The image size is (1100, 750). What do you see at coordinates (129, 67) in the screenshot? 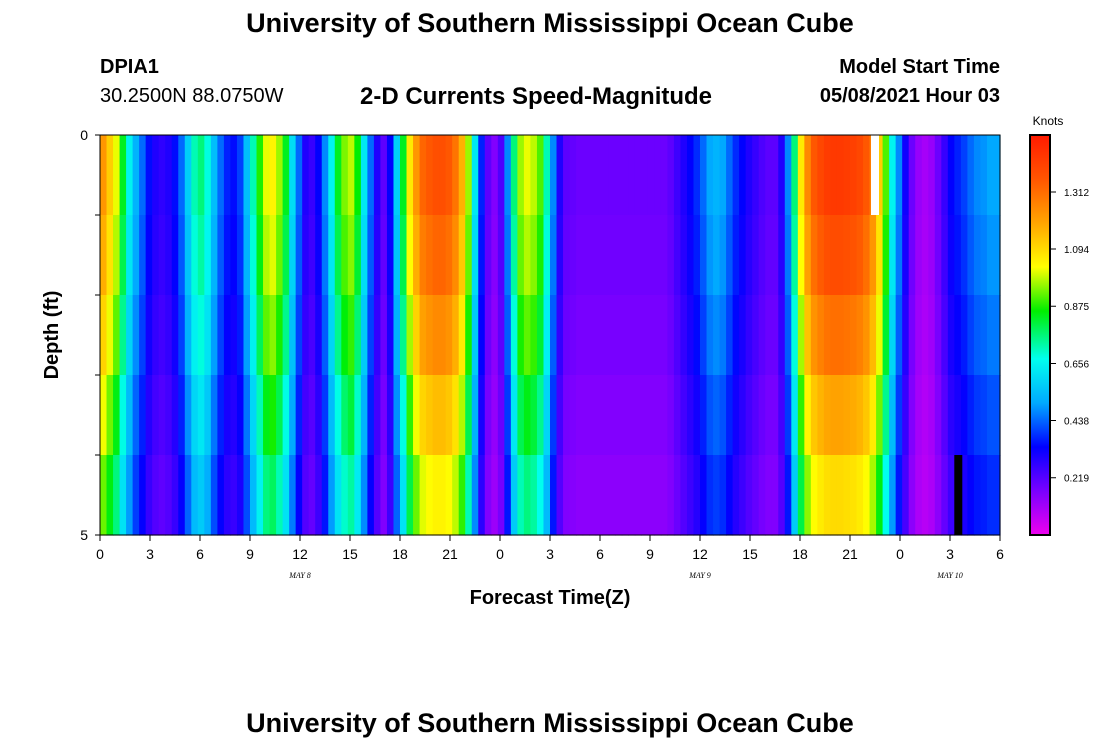
I see `station-id: DPIA1` at bounding box center [129, 67].